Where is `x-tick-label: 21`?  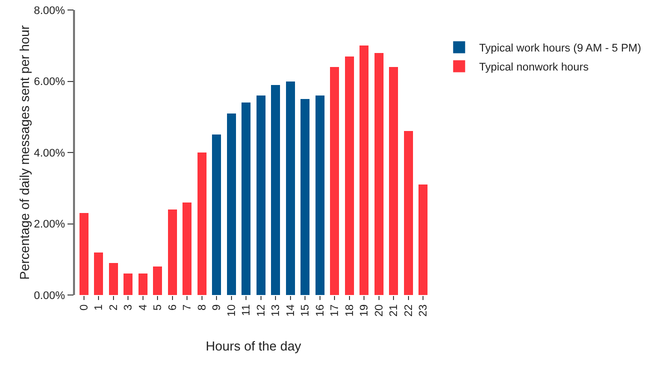
x-tick-label: 21 is located at coordinates (394, 310).